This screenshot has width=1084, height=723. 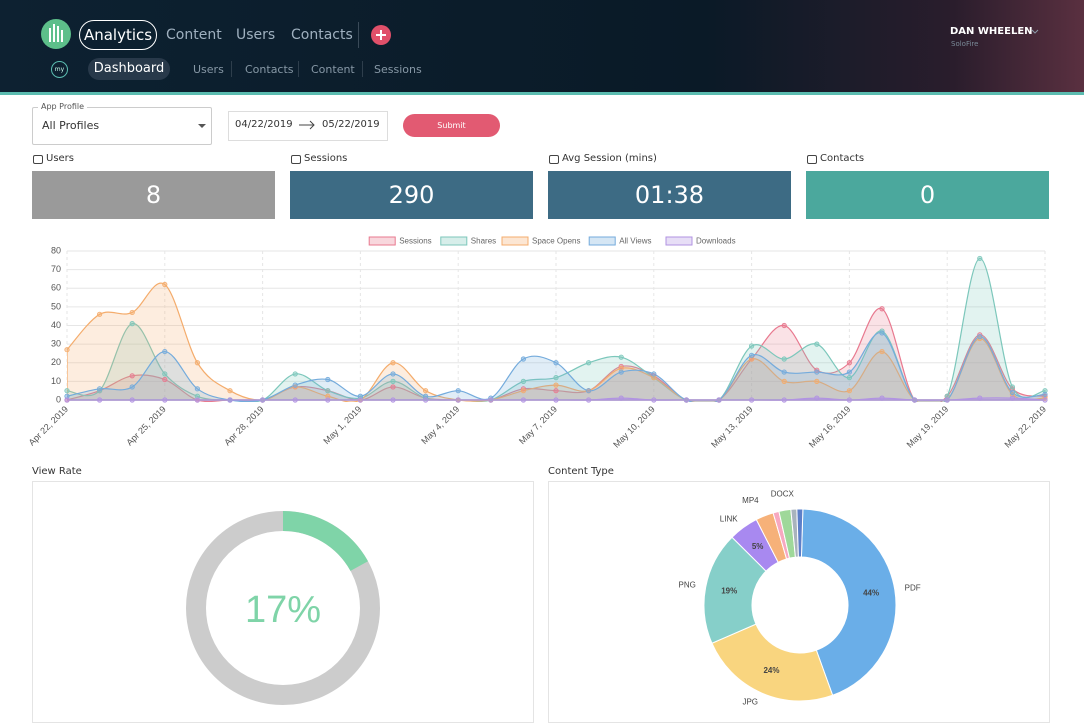 I want to click on x-tick-label: May 16, 2019, so click(x=830, y=427).